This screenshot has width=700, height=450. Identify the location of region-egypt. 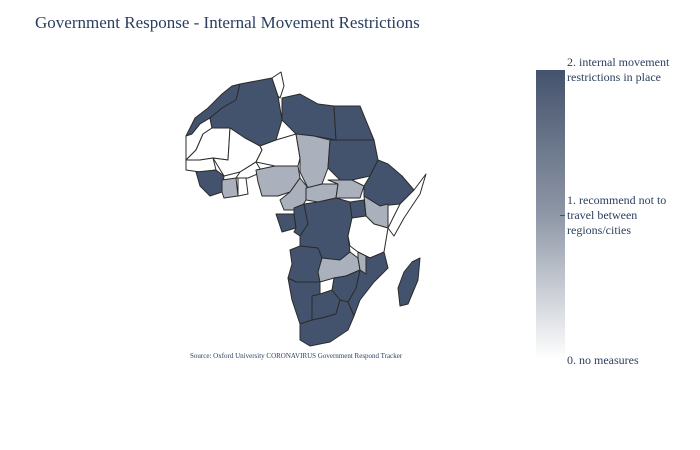
(354, 123).